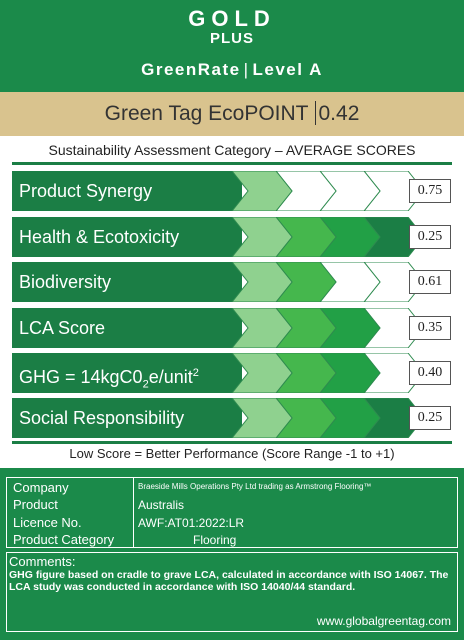 Image resolution: width=464 pixels, height=640 pixels. What do you see at coordinates (127, 237) in the screenshot?
I see `category-label: Health & Ecotoxicity` at bounding box center [127, 237].